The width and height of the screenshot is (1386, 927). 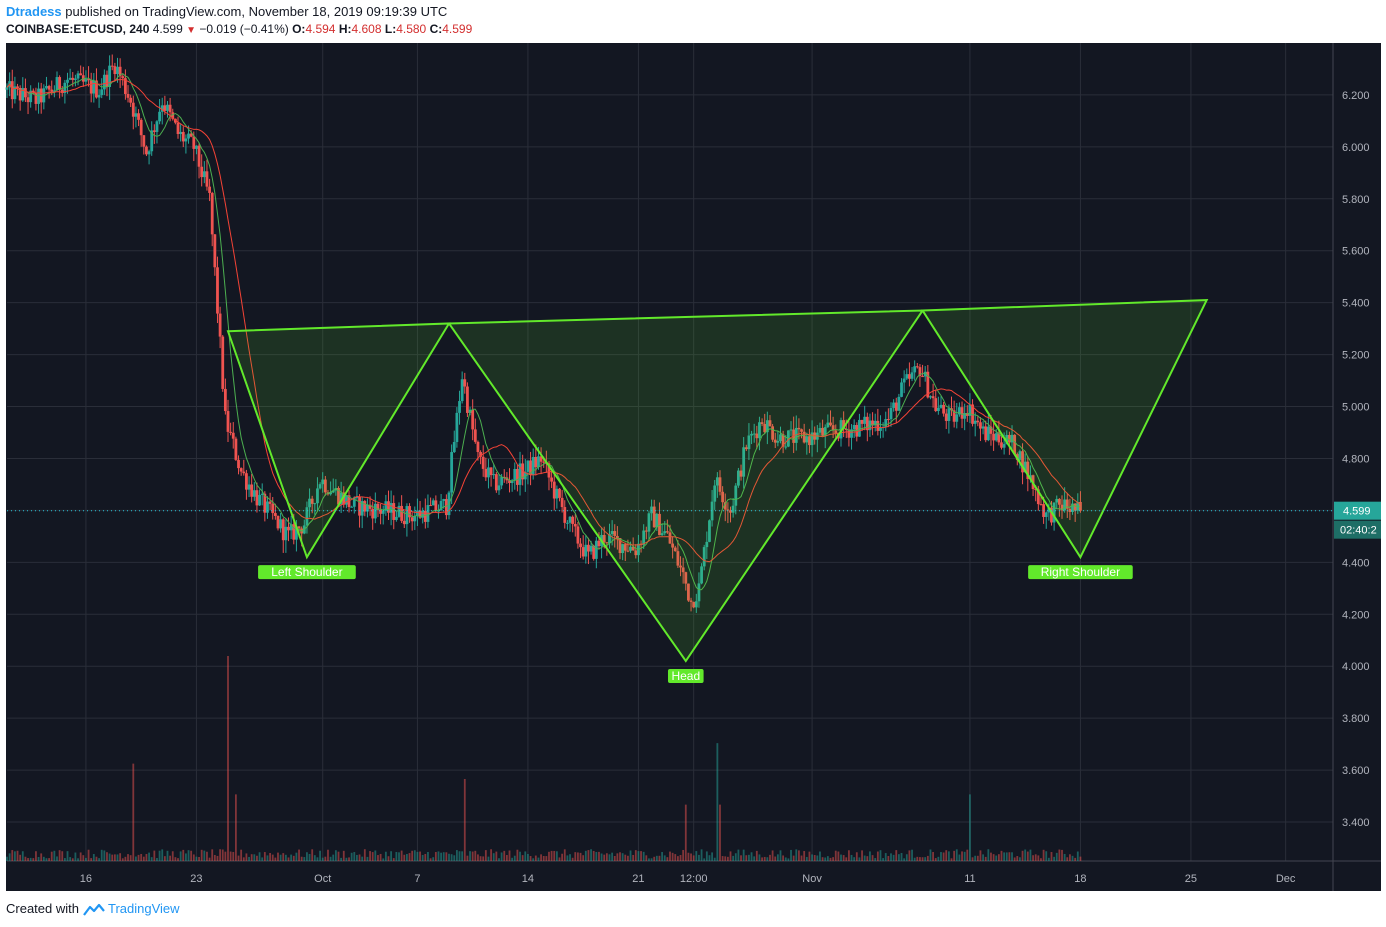 What do you see at coordinates (345, 29) in the screenshot?
I see `high-label: H:` at bounding box center [345, 29].